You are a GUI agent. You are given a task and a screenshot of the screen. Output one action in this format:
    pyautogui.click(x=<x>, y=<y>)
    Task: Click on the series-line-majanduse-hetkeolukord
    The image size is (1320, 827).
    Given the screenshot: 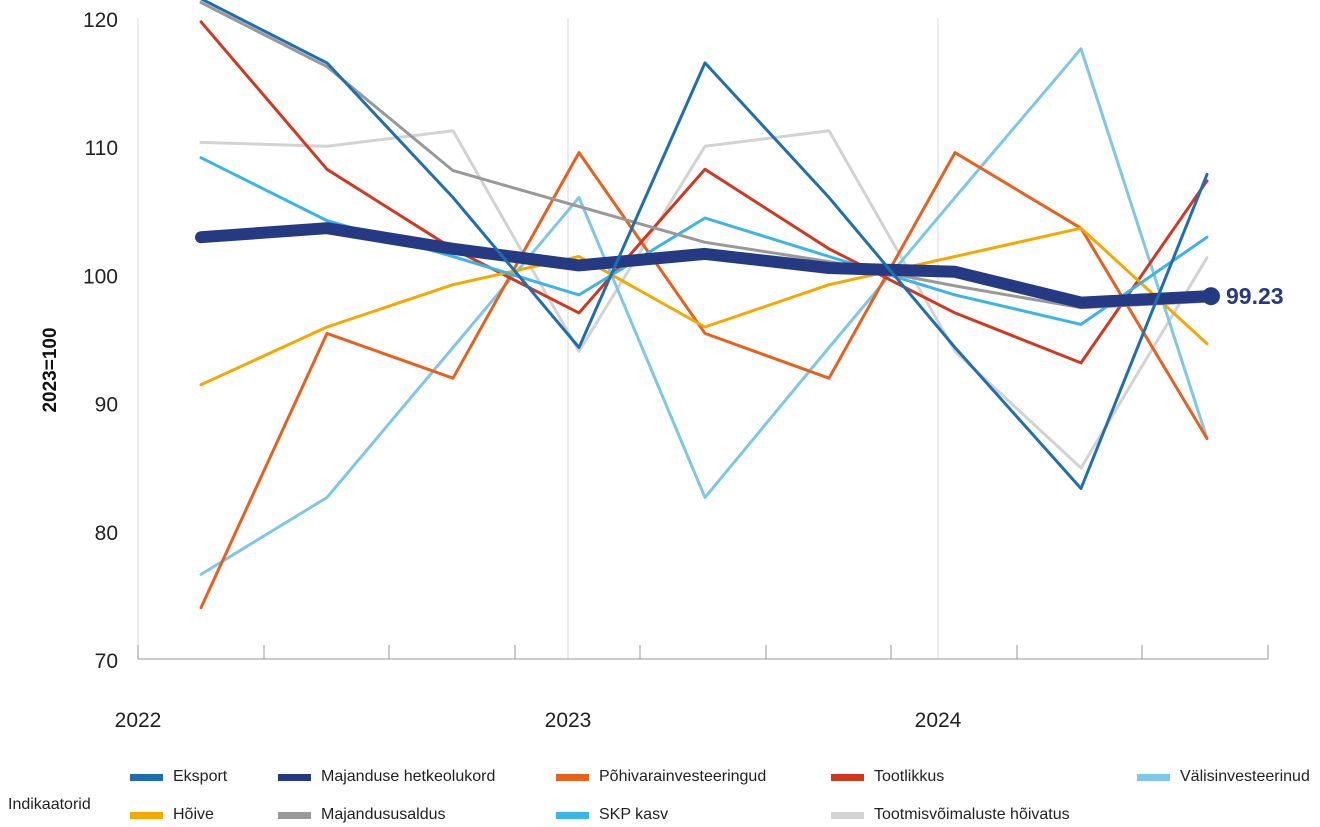 What is the action you would take?
    pyautogui.click(x=704, y=265)
    